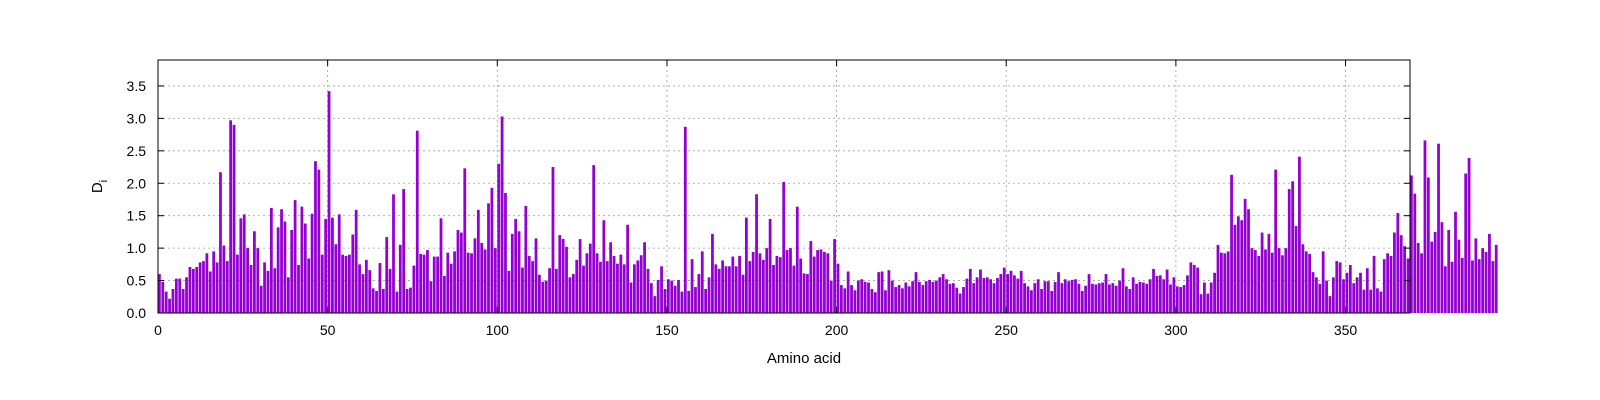  I want to click on x-tick-label: 150, so click(667, 330).